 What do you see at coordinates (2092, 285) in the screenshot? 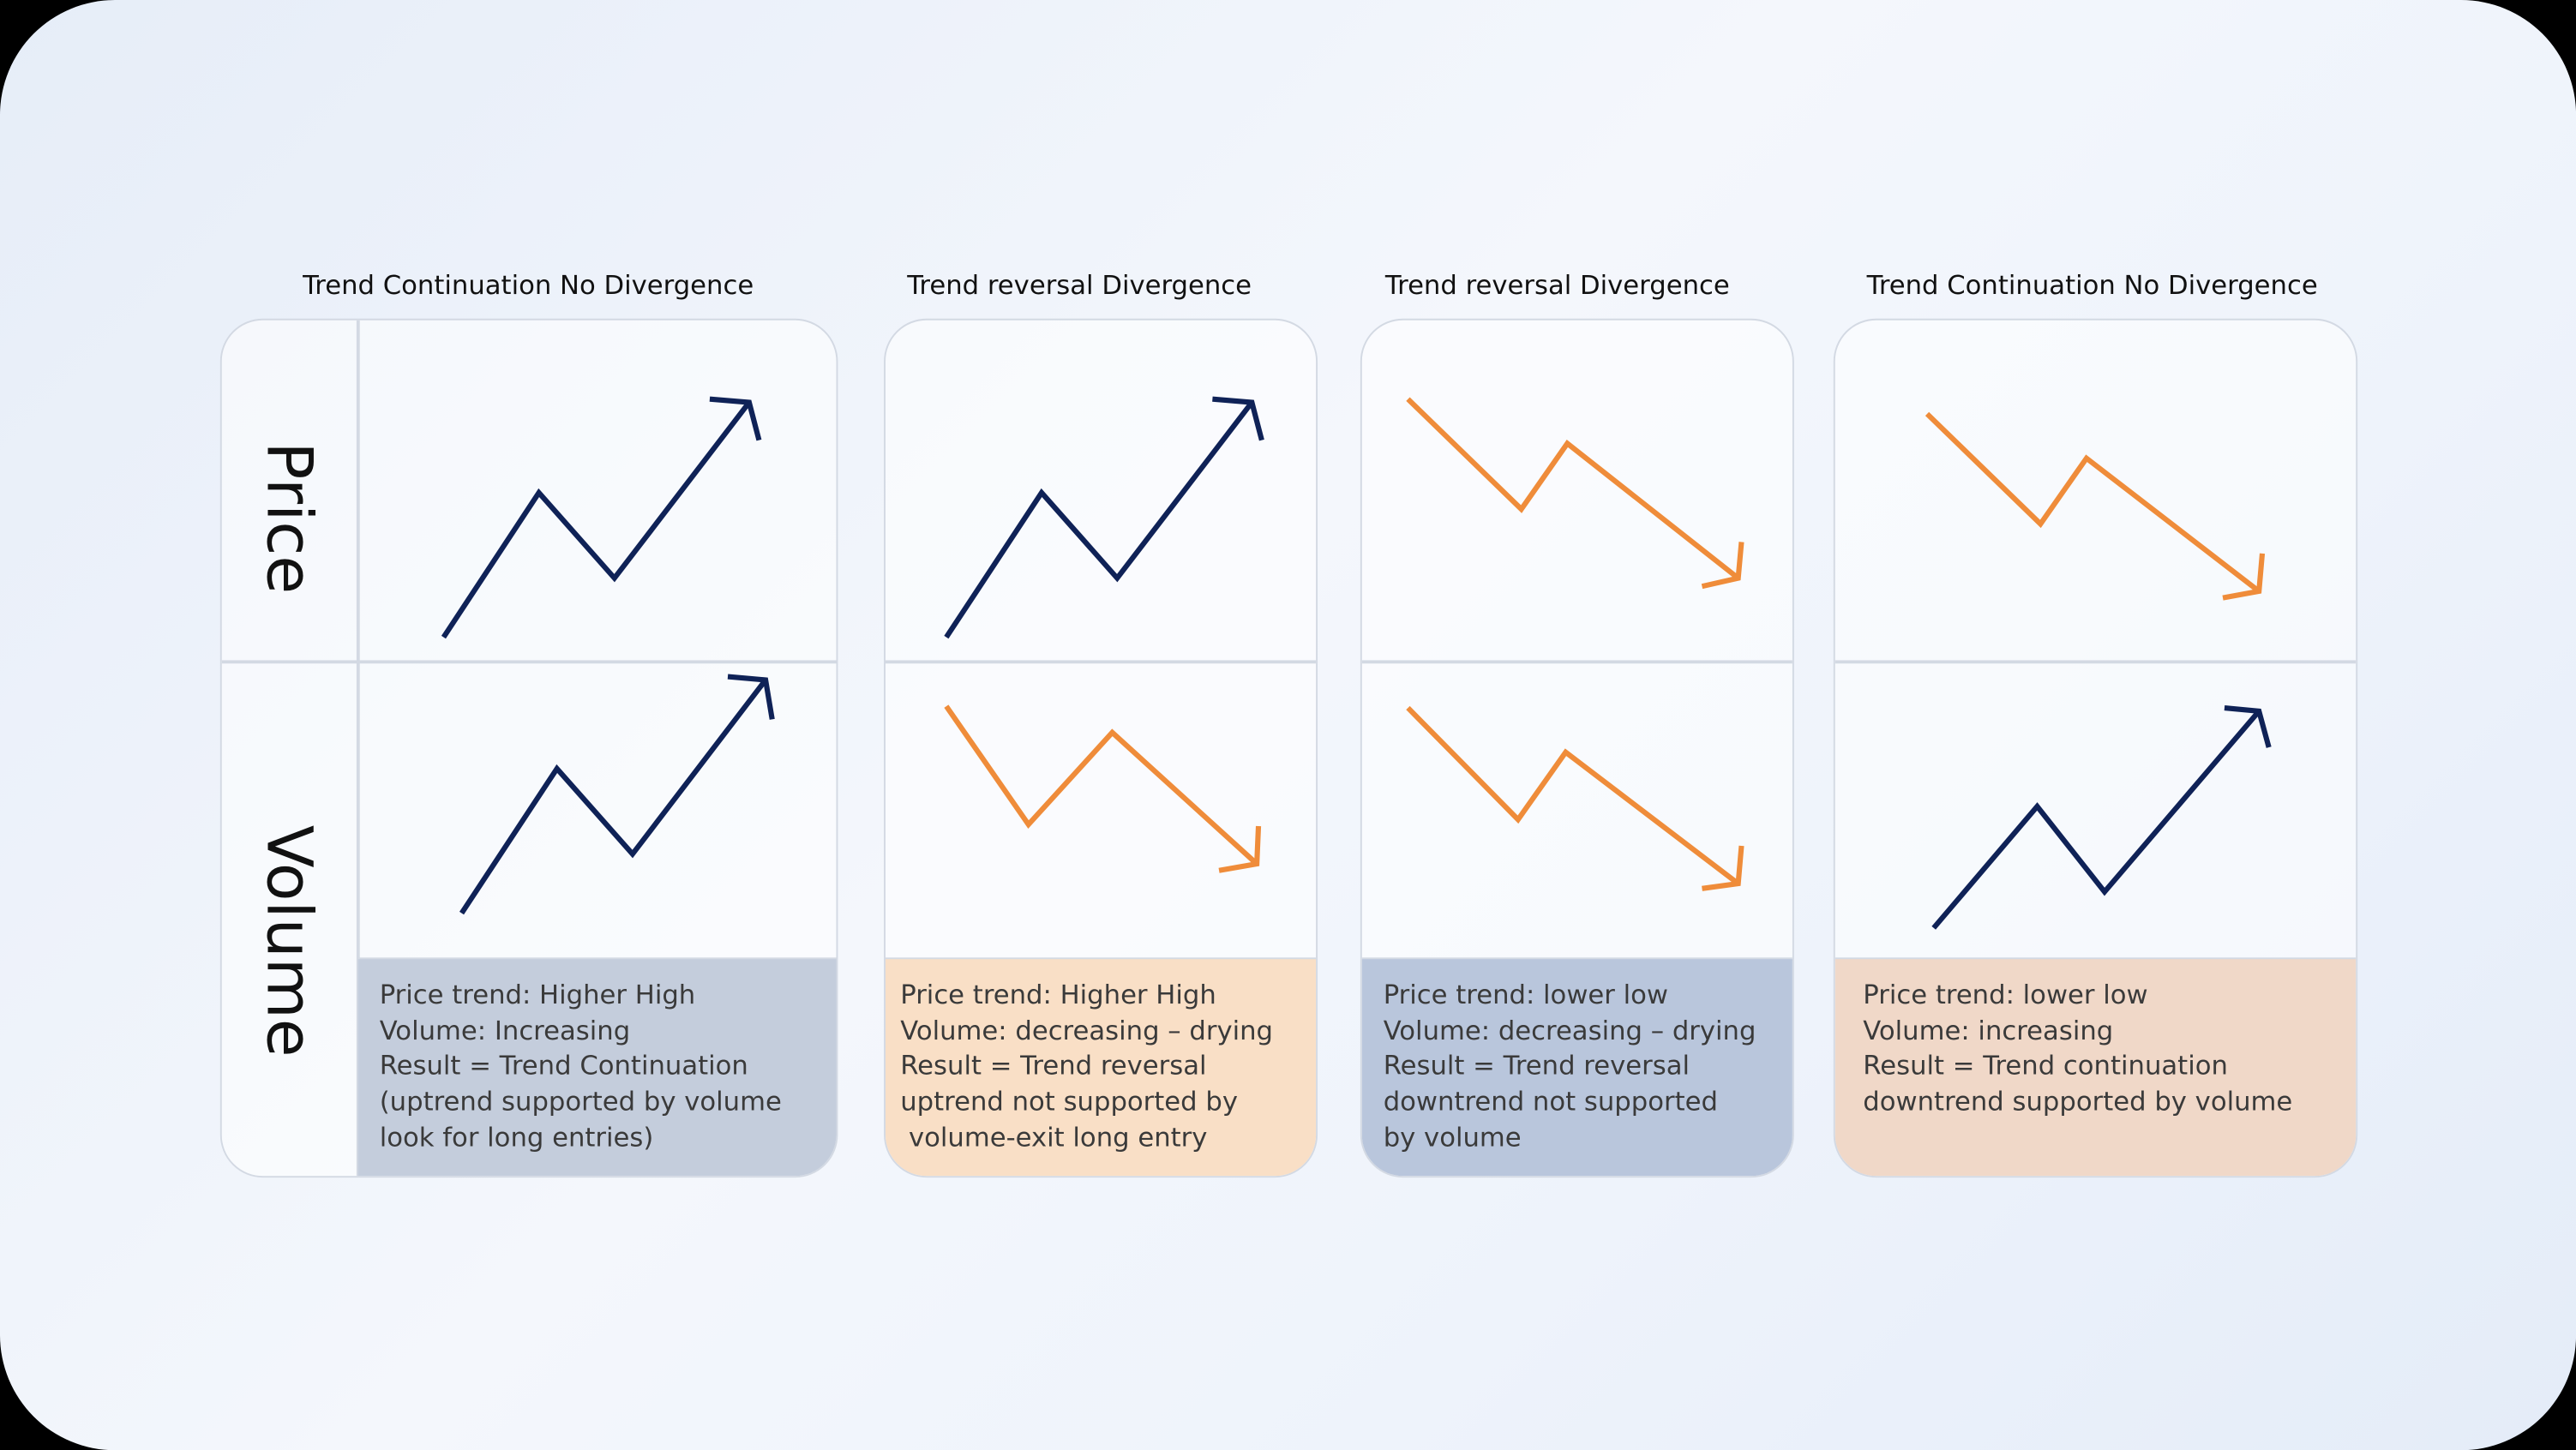
I see `card-title-4: Trend Continuation No Divergence` at bounding box center [2092, 285].